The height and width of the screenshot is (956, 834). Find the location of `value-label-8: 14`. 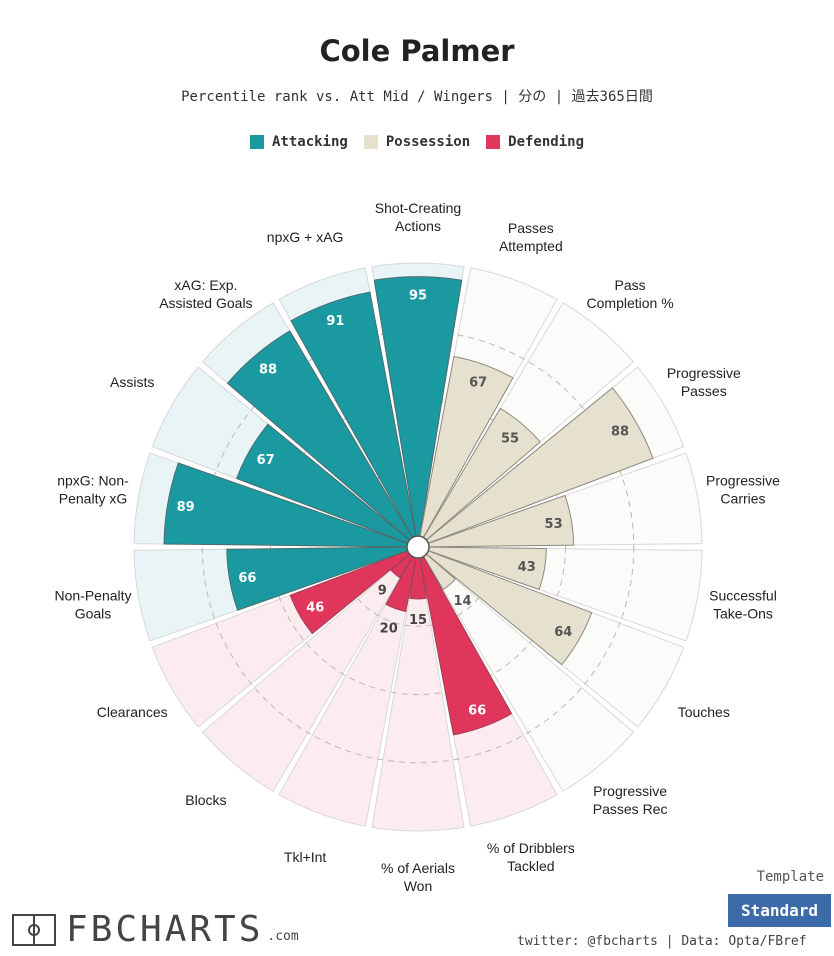

value-label-8: 14 is located at coordinates (462, 601).